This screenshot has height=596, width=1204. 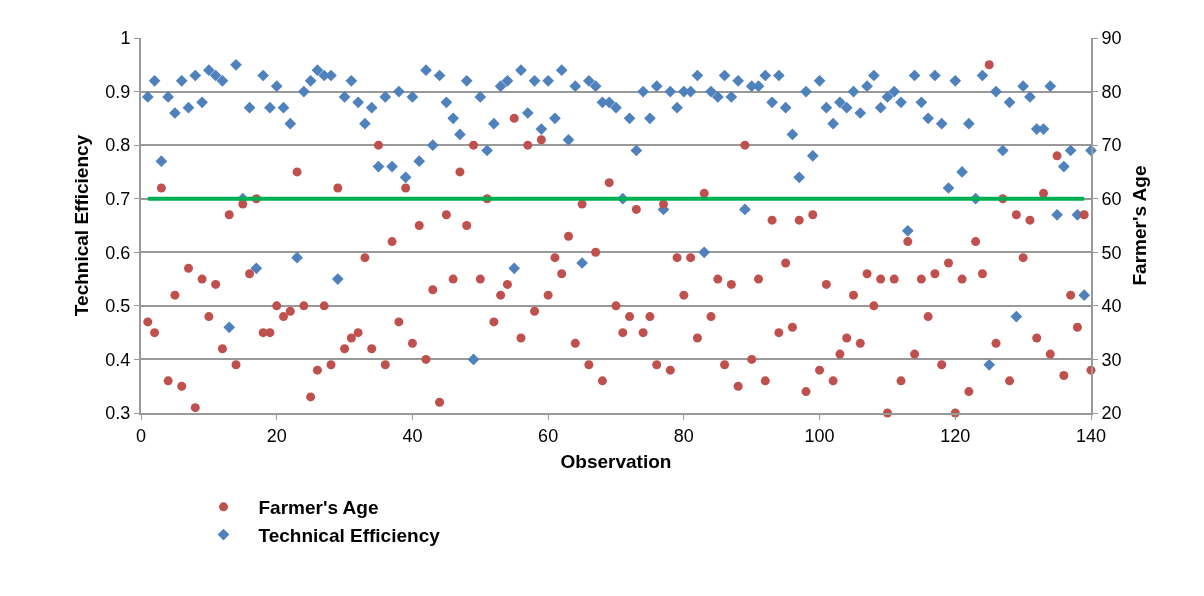 What do you see at coordinates (118, 199) in the screenshot?
I see `y-tick-label: 0.7` at bounding box center [118, 199].